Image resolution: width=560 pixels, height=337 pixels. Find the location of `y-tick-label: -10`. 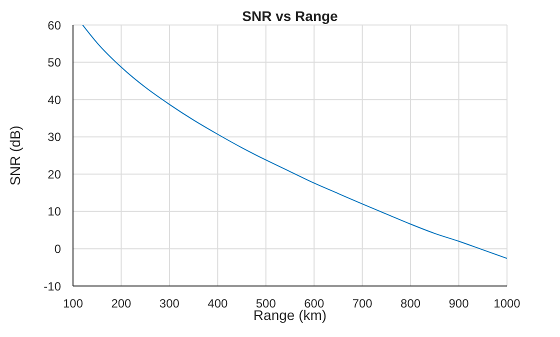

y-tick-label: -10 is located at coordinates (53, 286).